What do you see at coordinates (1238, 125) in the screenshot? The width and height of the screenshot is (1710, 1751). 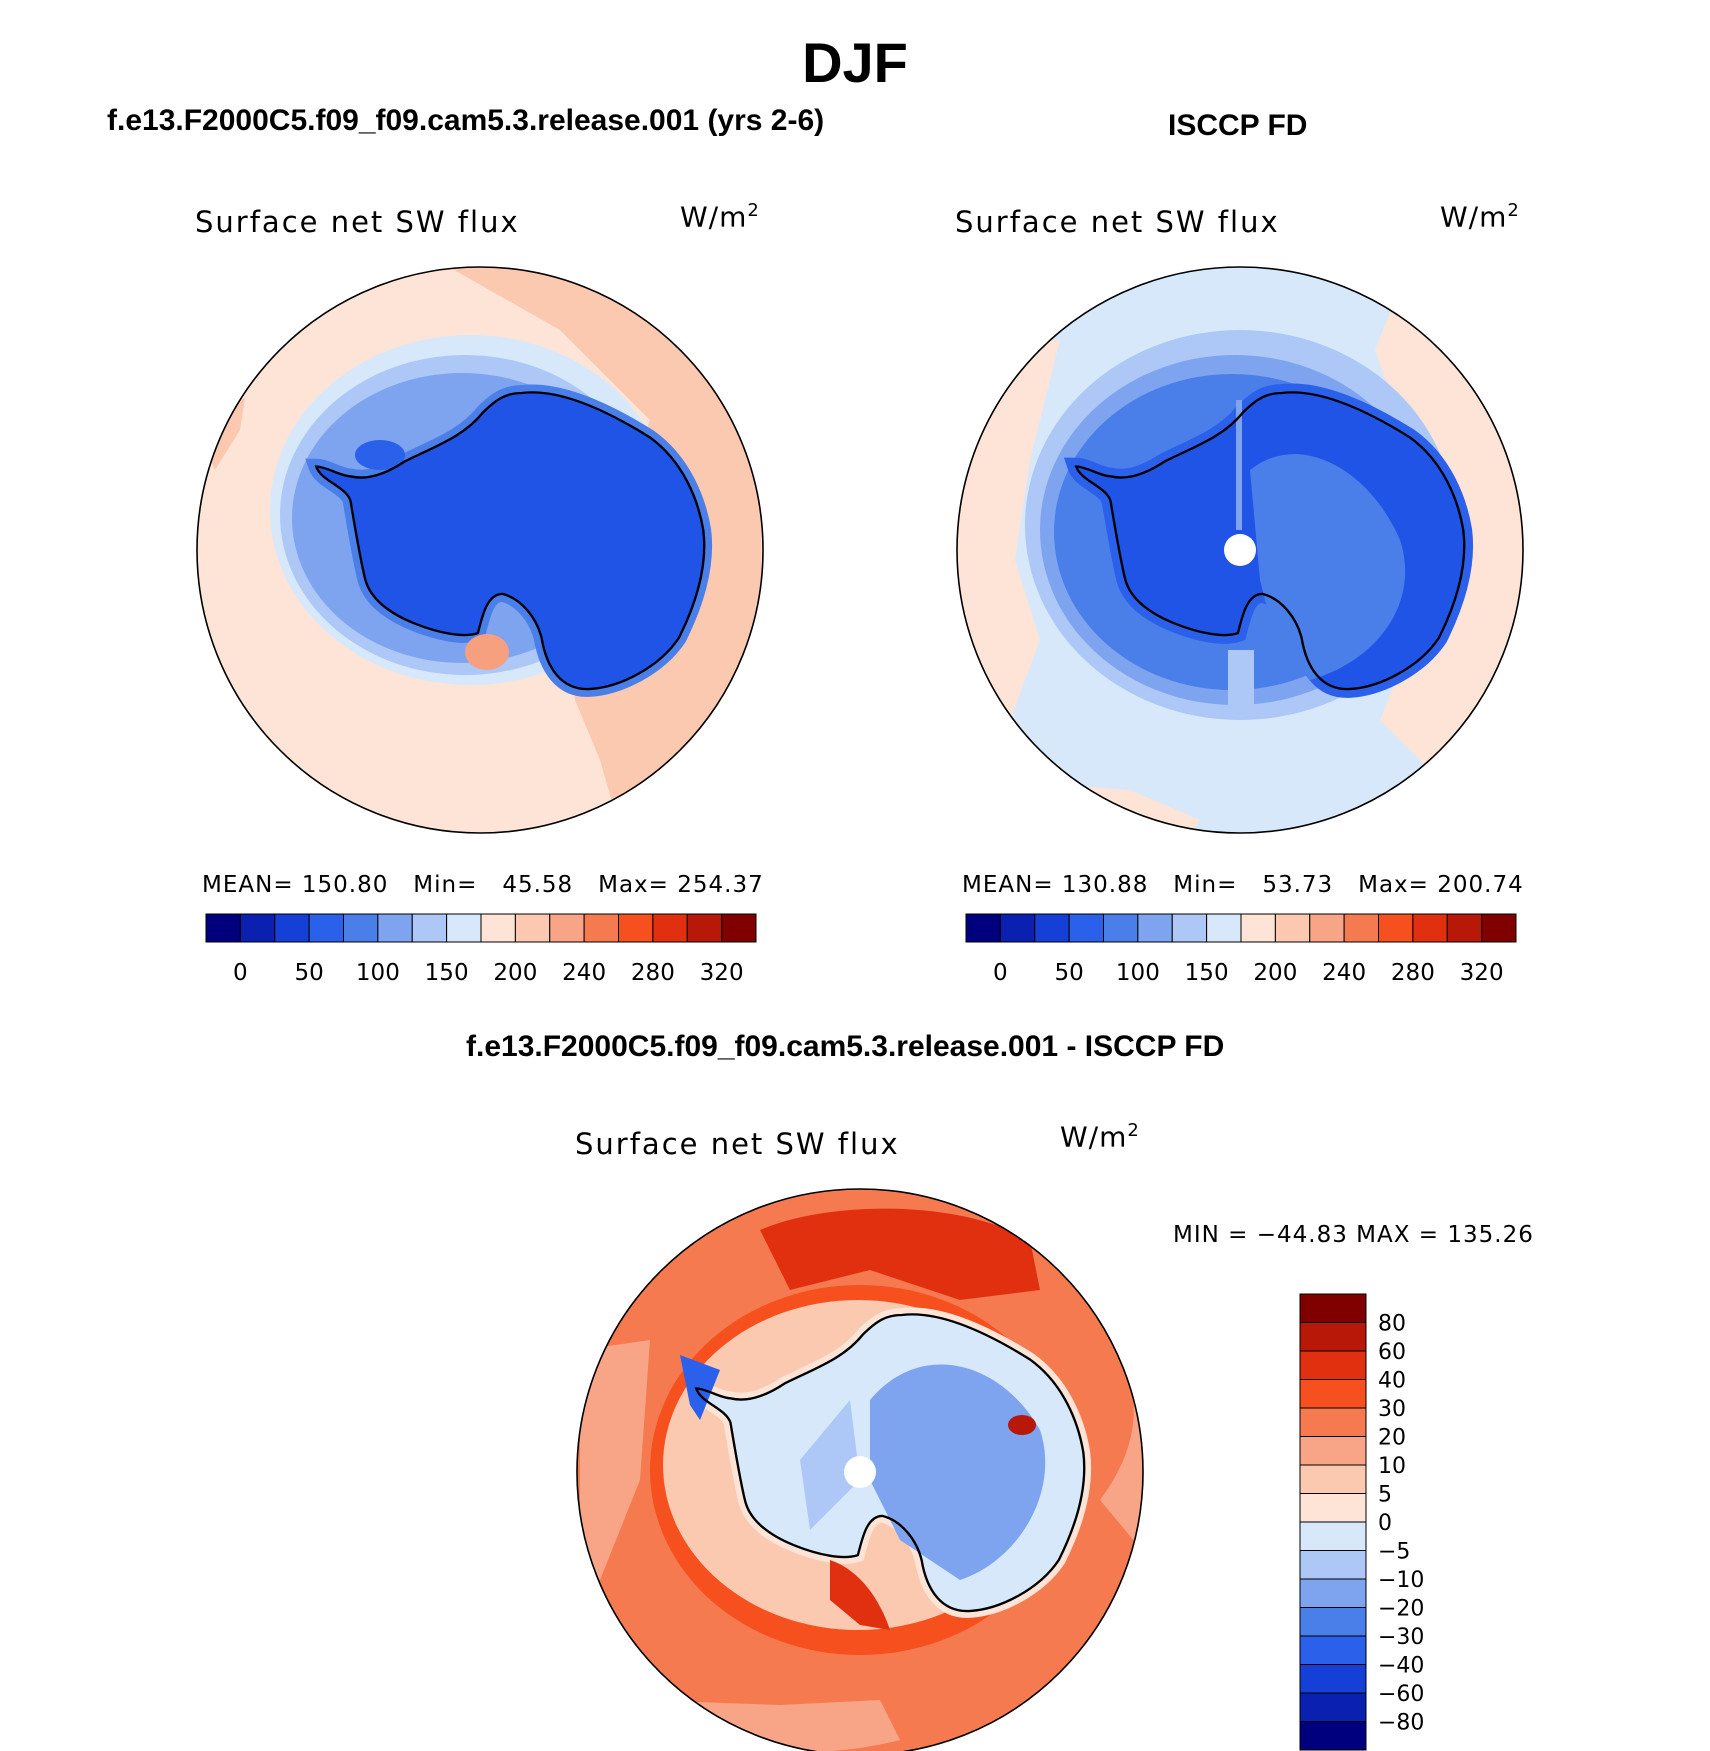 I see `obs-case-title: ISCCP FD` at bounding box center [1238, 125].